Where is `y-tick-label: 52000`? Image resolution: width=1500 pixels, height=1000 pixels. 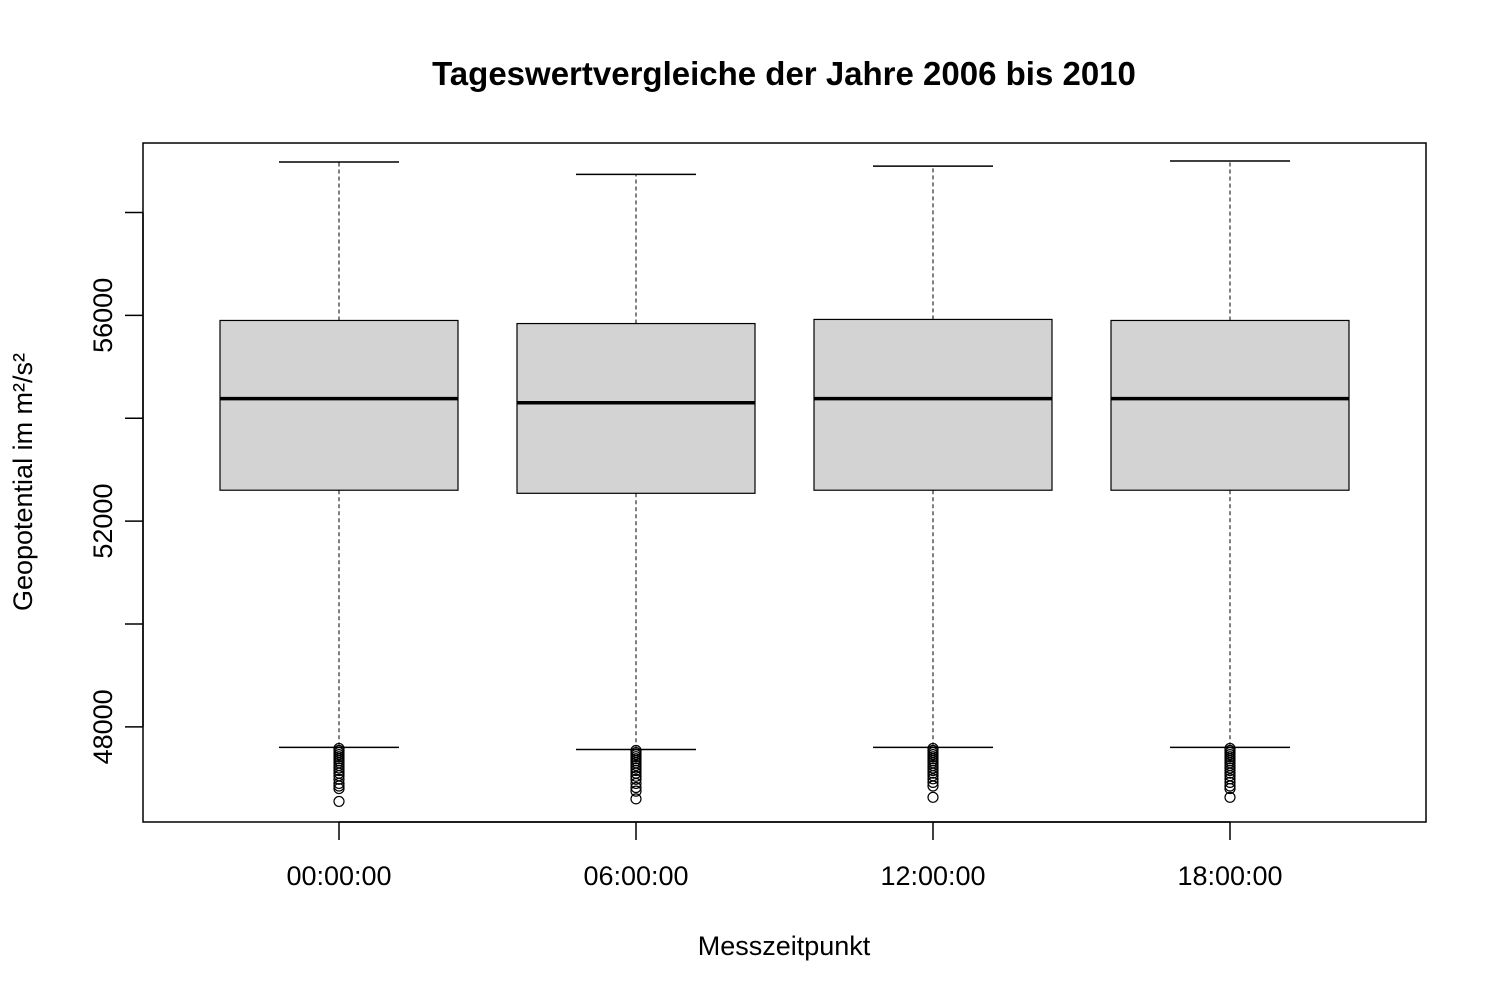
y-tick-label: 52000 is located at coordinates (103, 521).